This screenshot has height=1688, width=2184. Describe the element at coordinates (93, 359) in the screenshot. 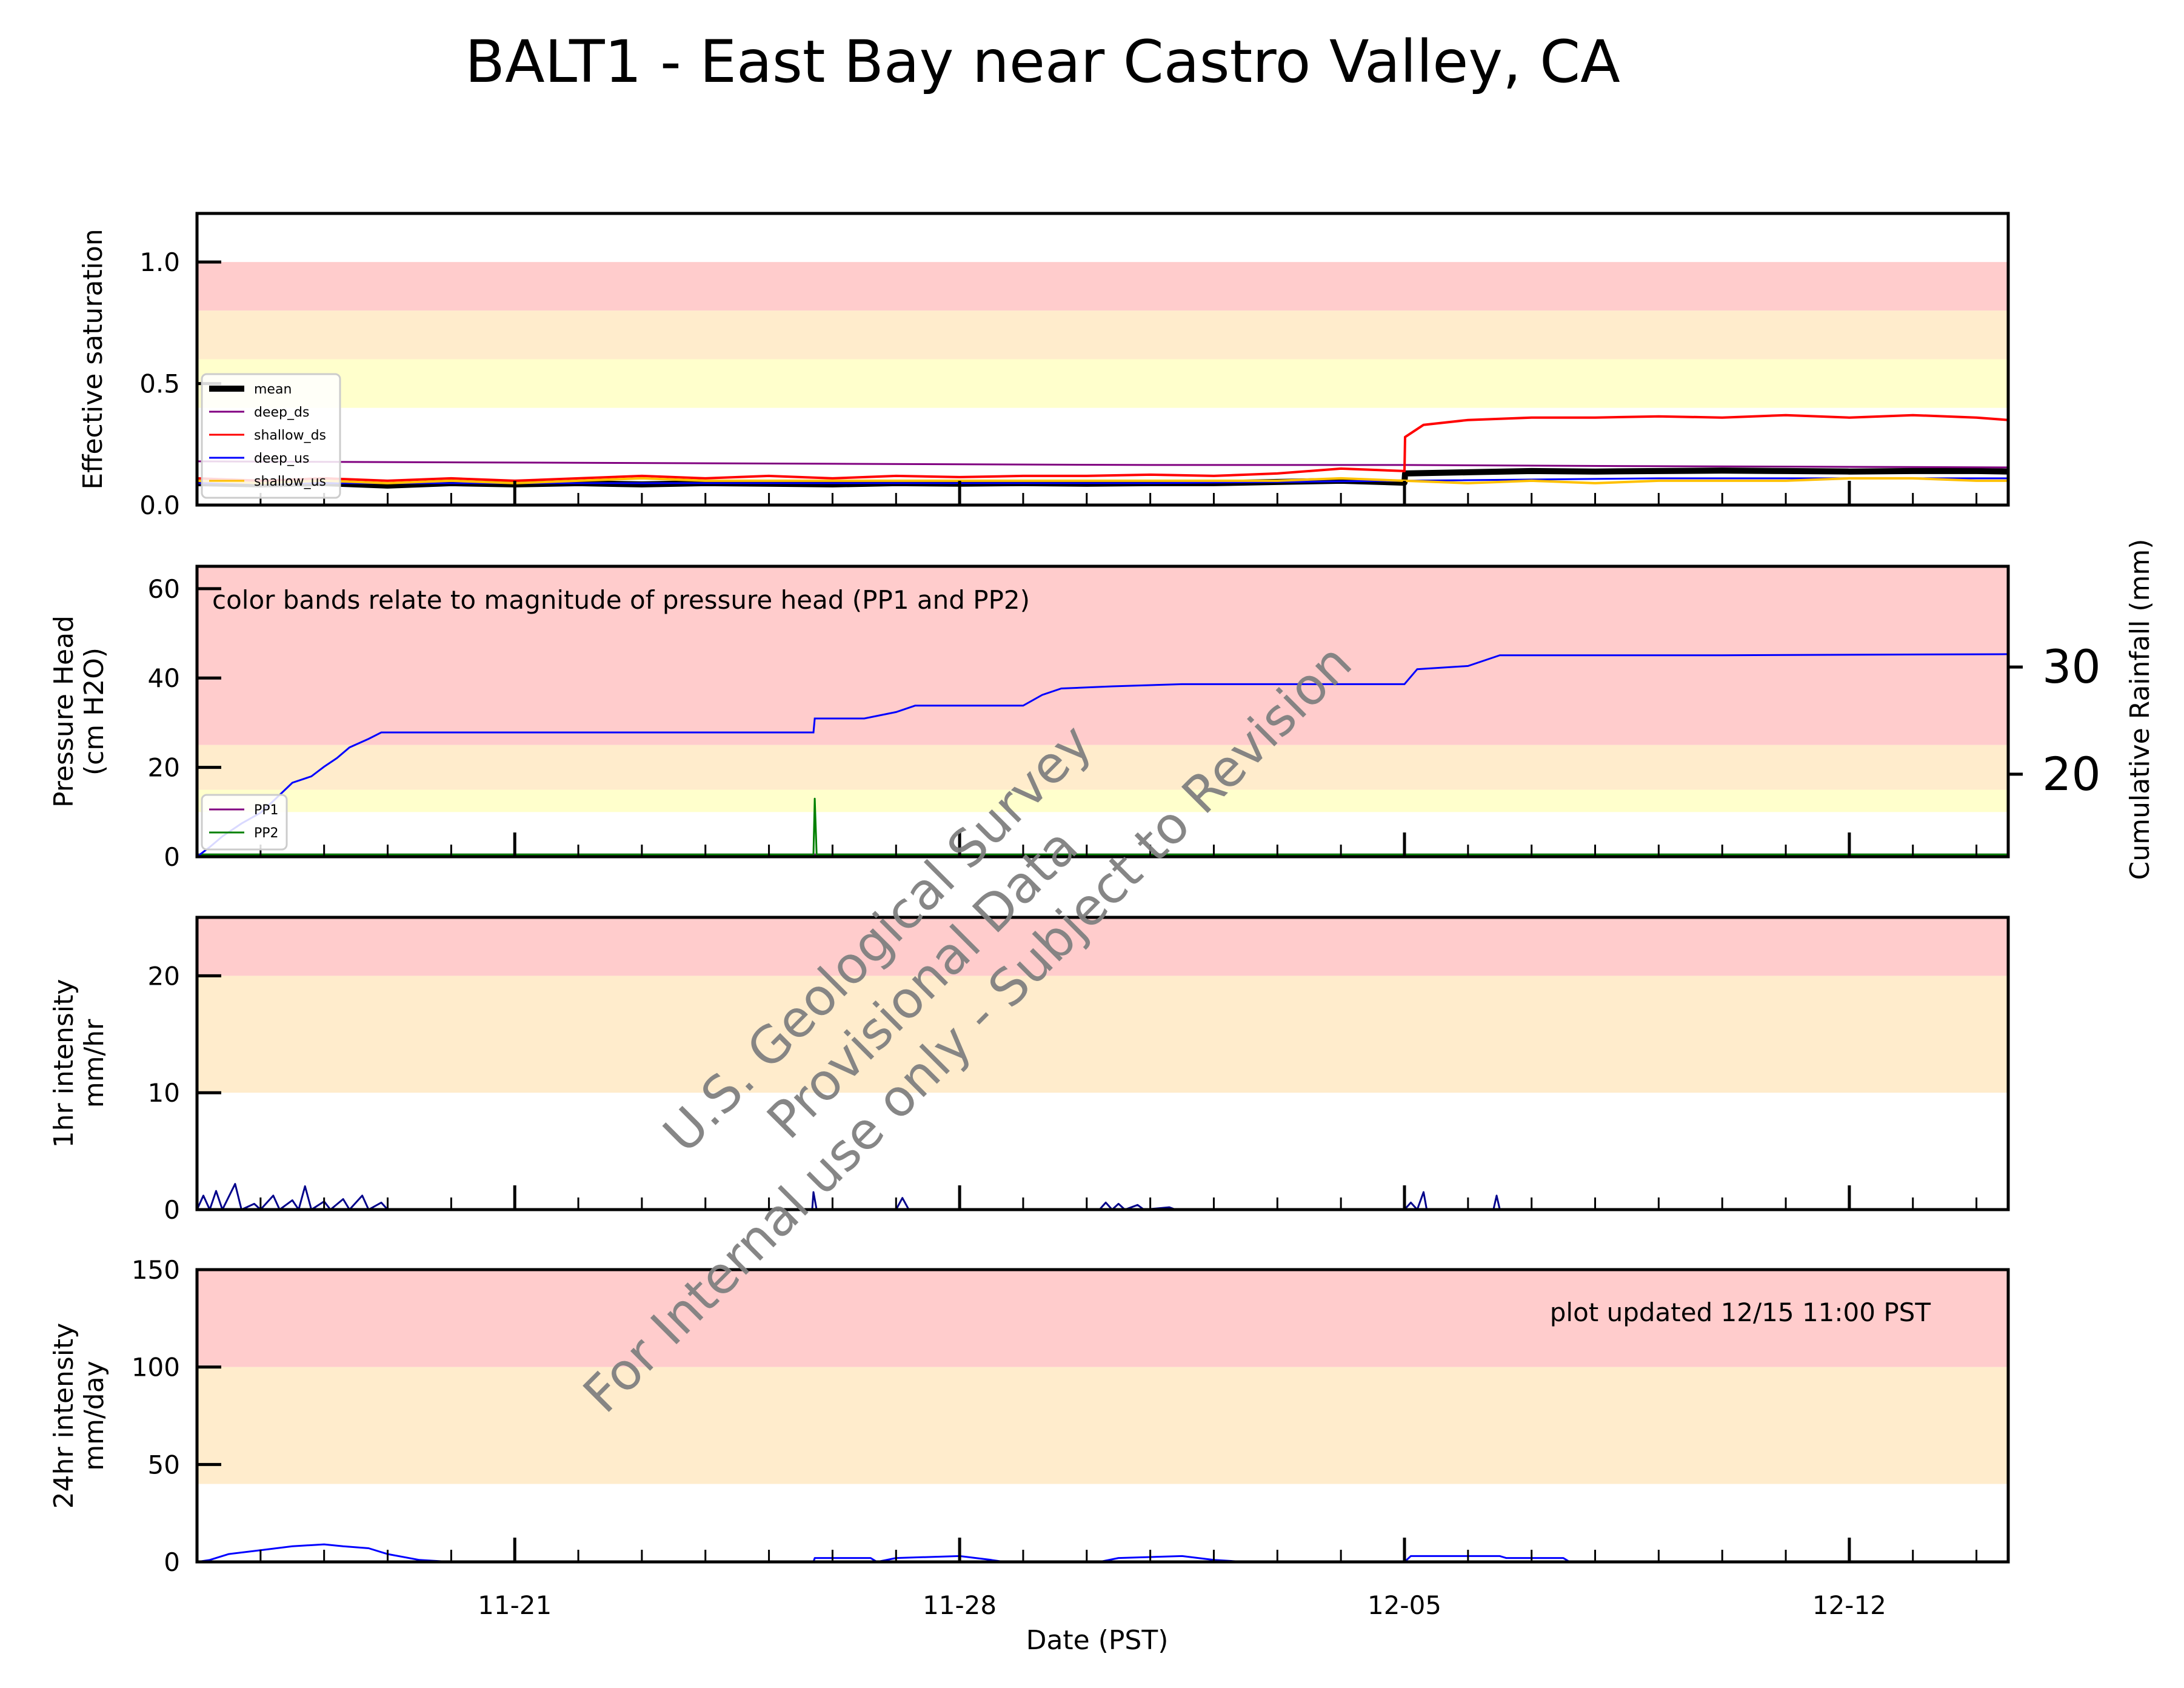

I see `y-axis-label: Effective saturation` at that location.